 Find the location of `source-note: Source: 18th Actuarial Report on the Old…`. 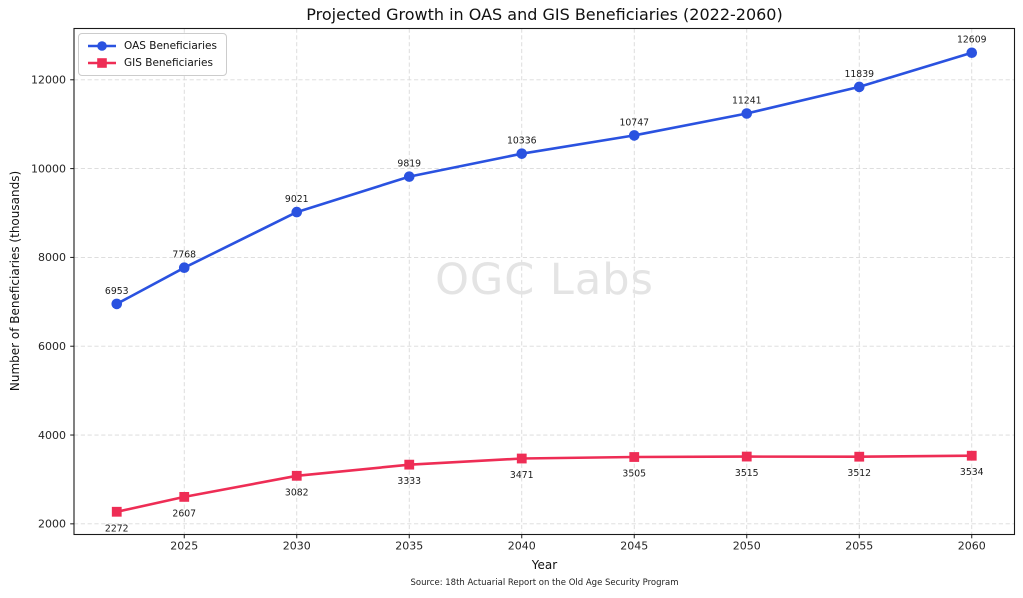

source-note: Source: 18th Actuarial Report on the Old… is located at coordinates (544, 583).